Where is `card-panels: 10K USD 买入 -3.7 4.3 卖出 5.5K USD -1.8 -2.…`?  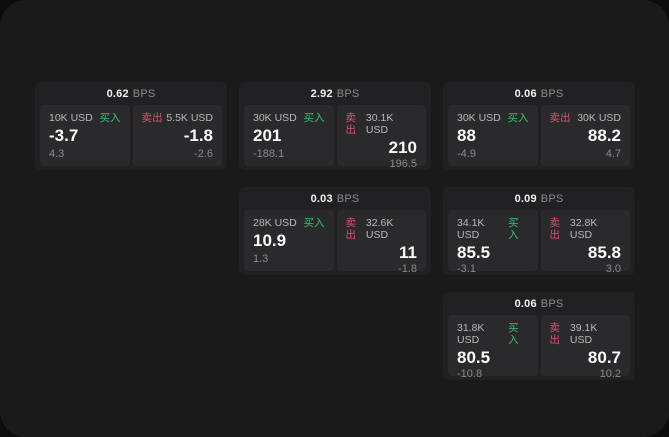 card-panels: 10K USD 买入 -3.7 4.3 卖出 5.5K USD -1.8 -2.… is located at coordinates (131, 135).